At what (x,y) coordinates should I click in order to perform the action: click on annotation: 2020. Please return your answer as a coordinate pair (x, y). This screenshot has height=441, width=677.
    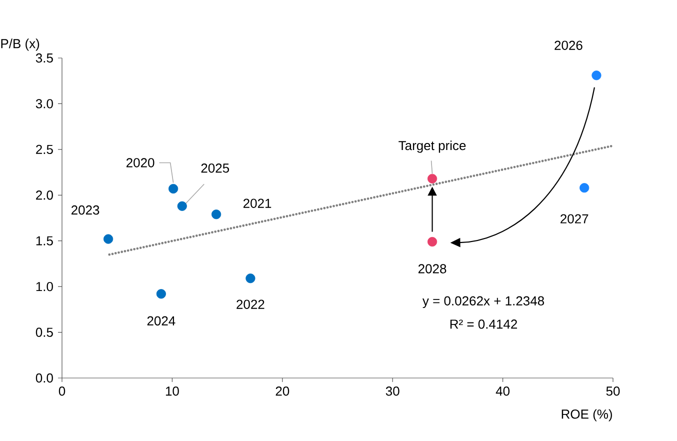
    Looking at the image, I should click on (140, 163).